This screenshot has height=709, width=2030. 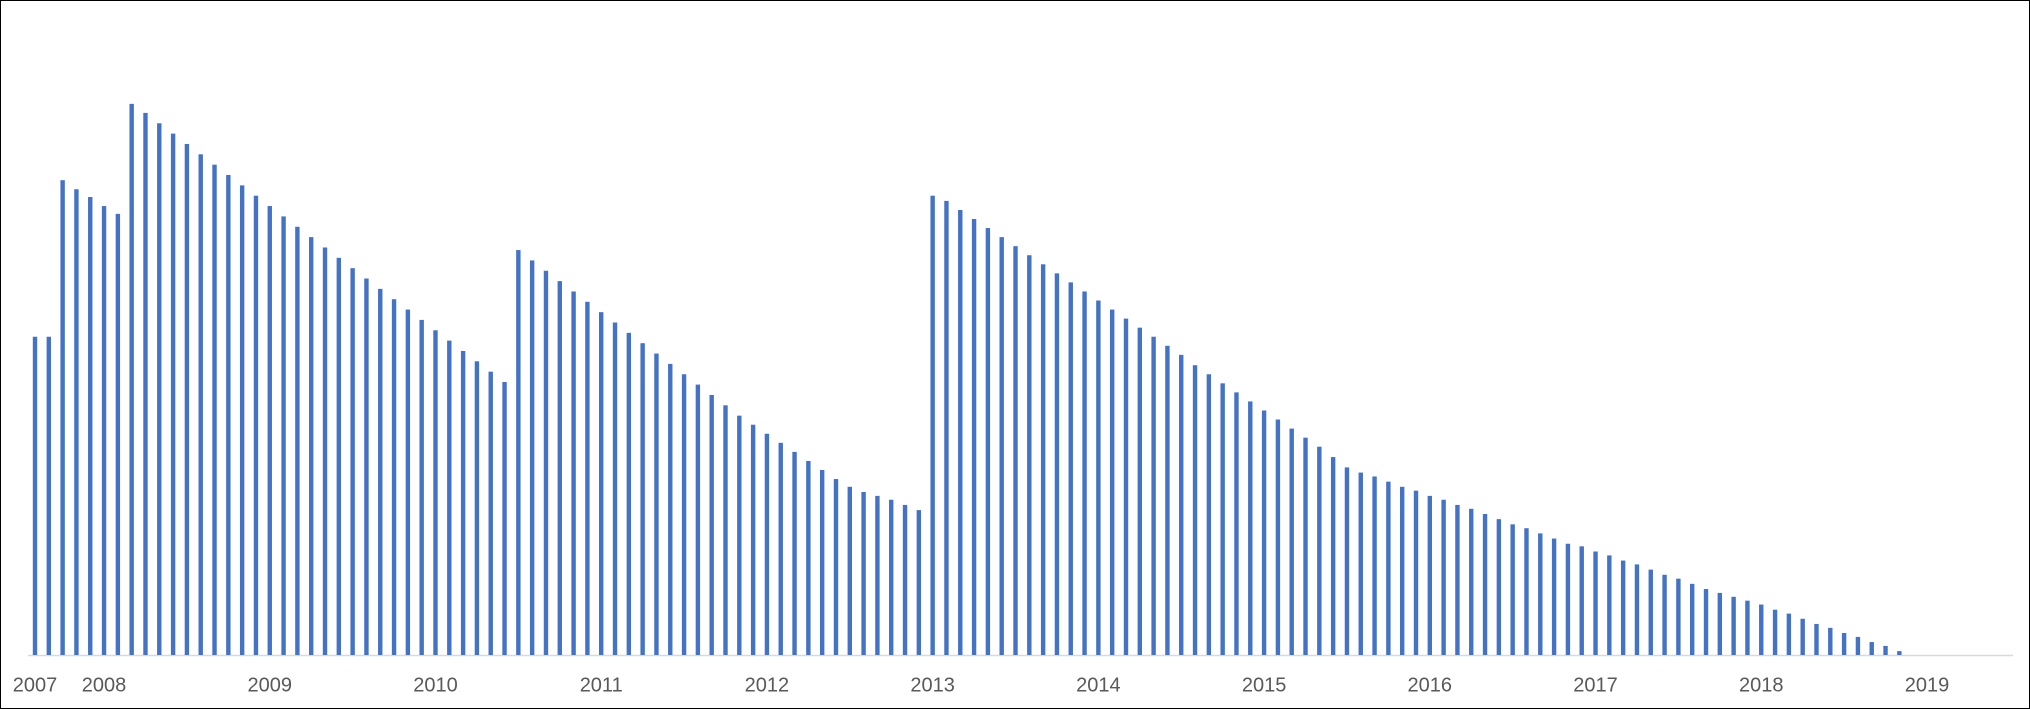 What do you see at coordinates (435, 685) in the screenshot?
I see `x-tick-label: 2010` at bounding box center [435, 685].